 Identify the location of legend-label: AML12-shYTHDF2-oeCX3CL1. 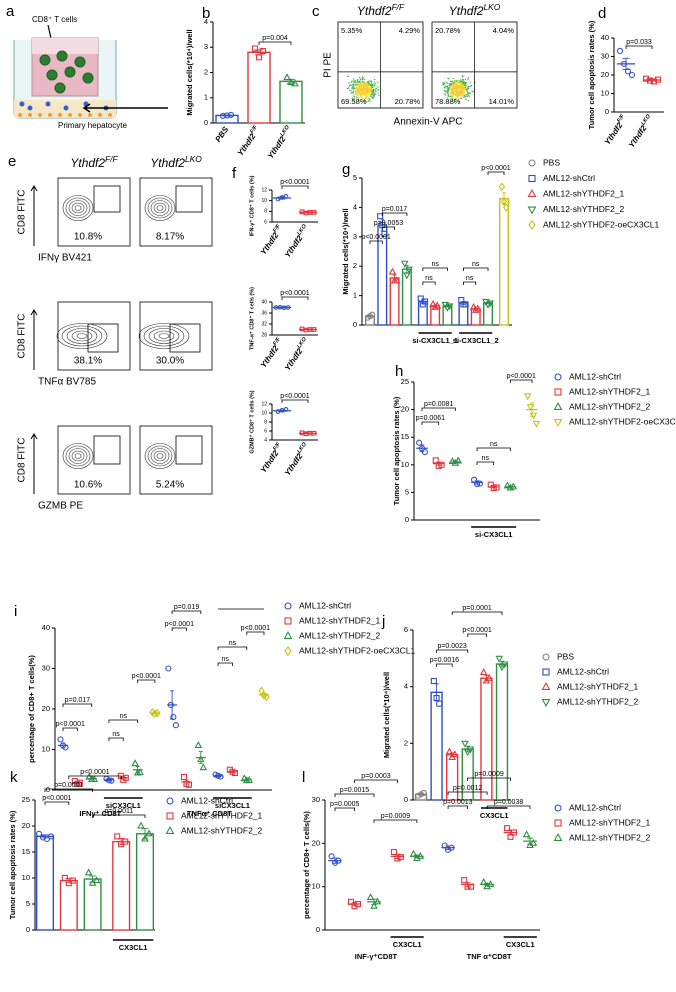
(601, 224).